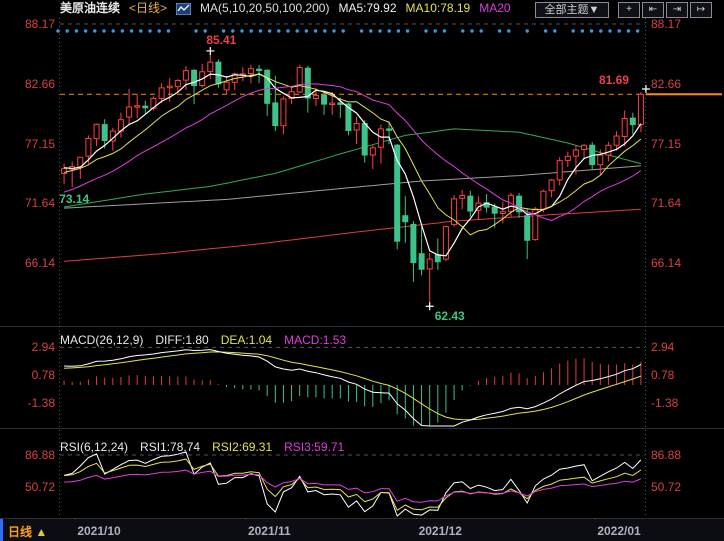  Describe the element at coordinates (242, 447) in the screenshot. I see `rsi2-label: RSI2:69.31` at that location.